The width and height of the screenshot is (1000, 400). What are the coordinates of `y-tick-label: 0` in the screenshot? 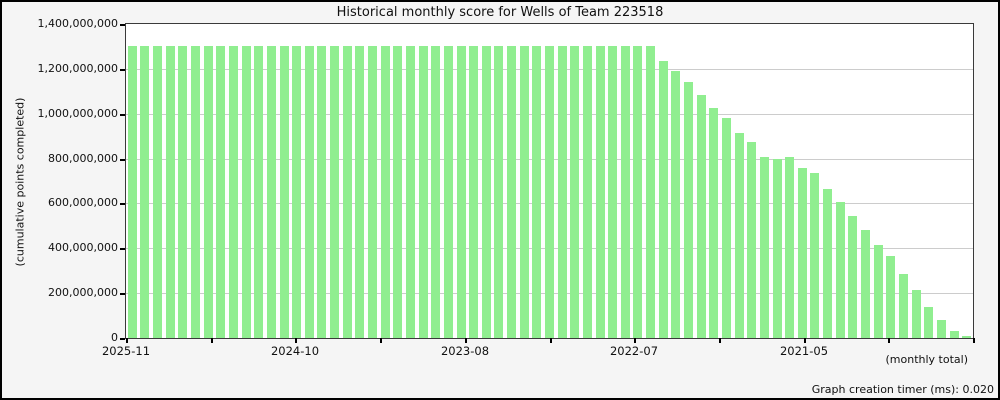 It's located at (114, 337).